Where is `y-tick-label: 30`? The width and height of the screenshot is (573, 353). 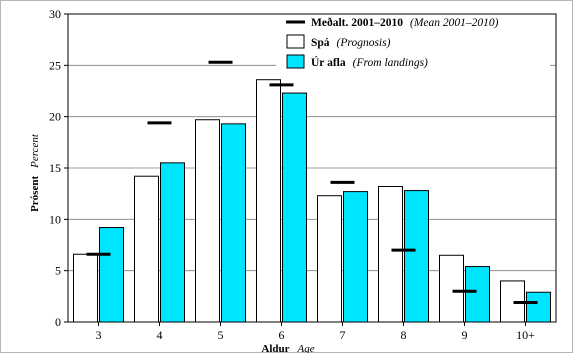
y-tick-label: 30 is located at coordinates (55, 14).